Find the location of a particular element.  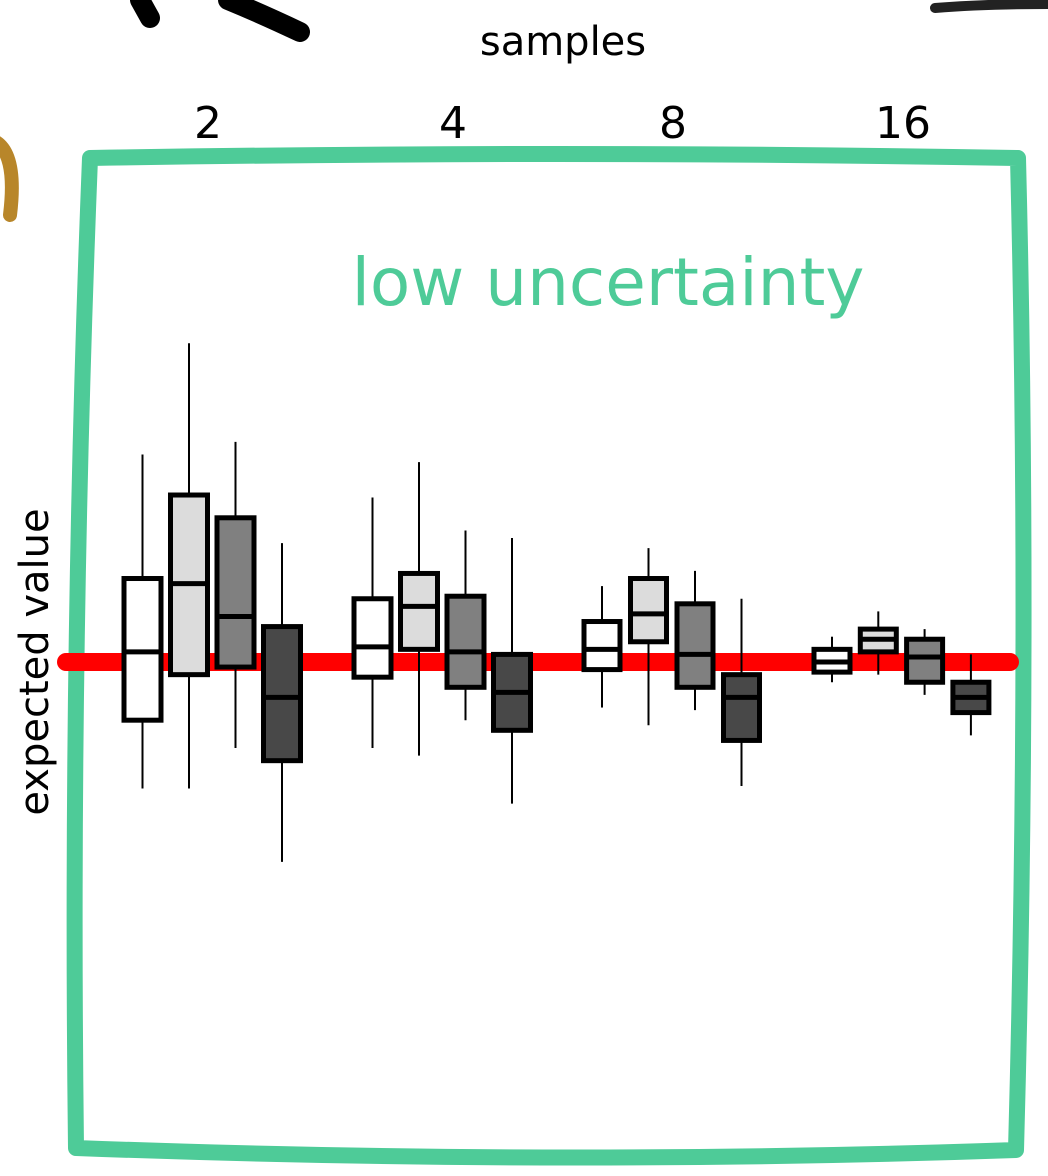

y-axis-label: expected value is located at coordinates (35, 661).